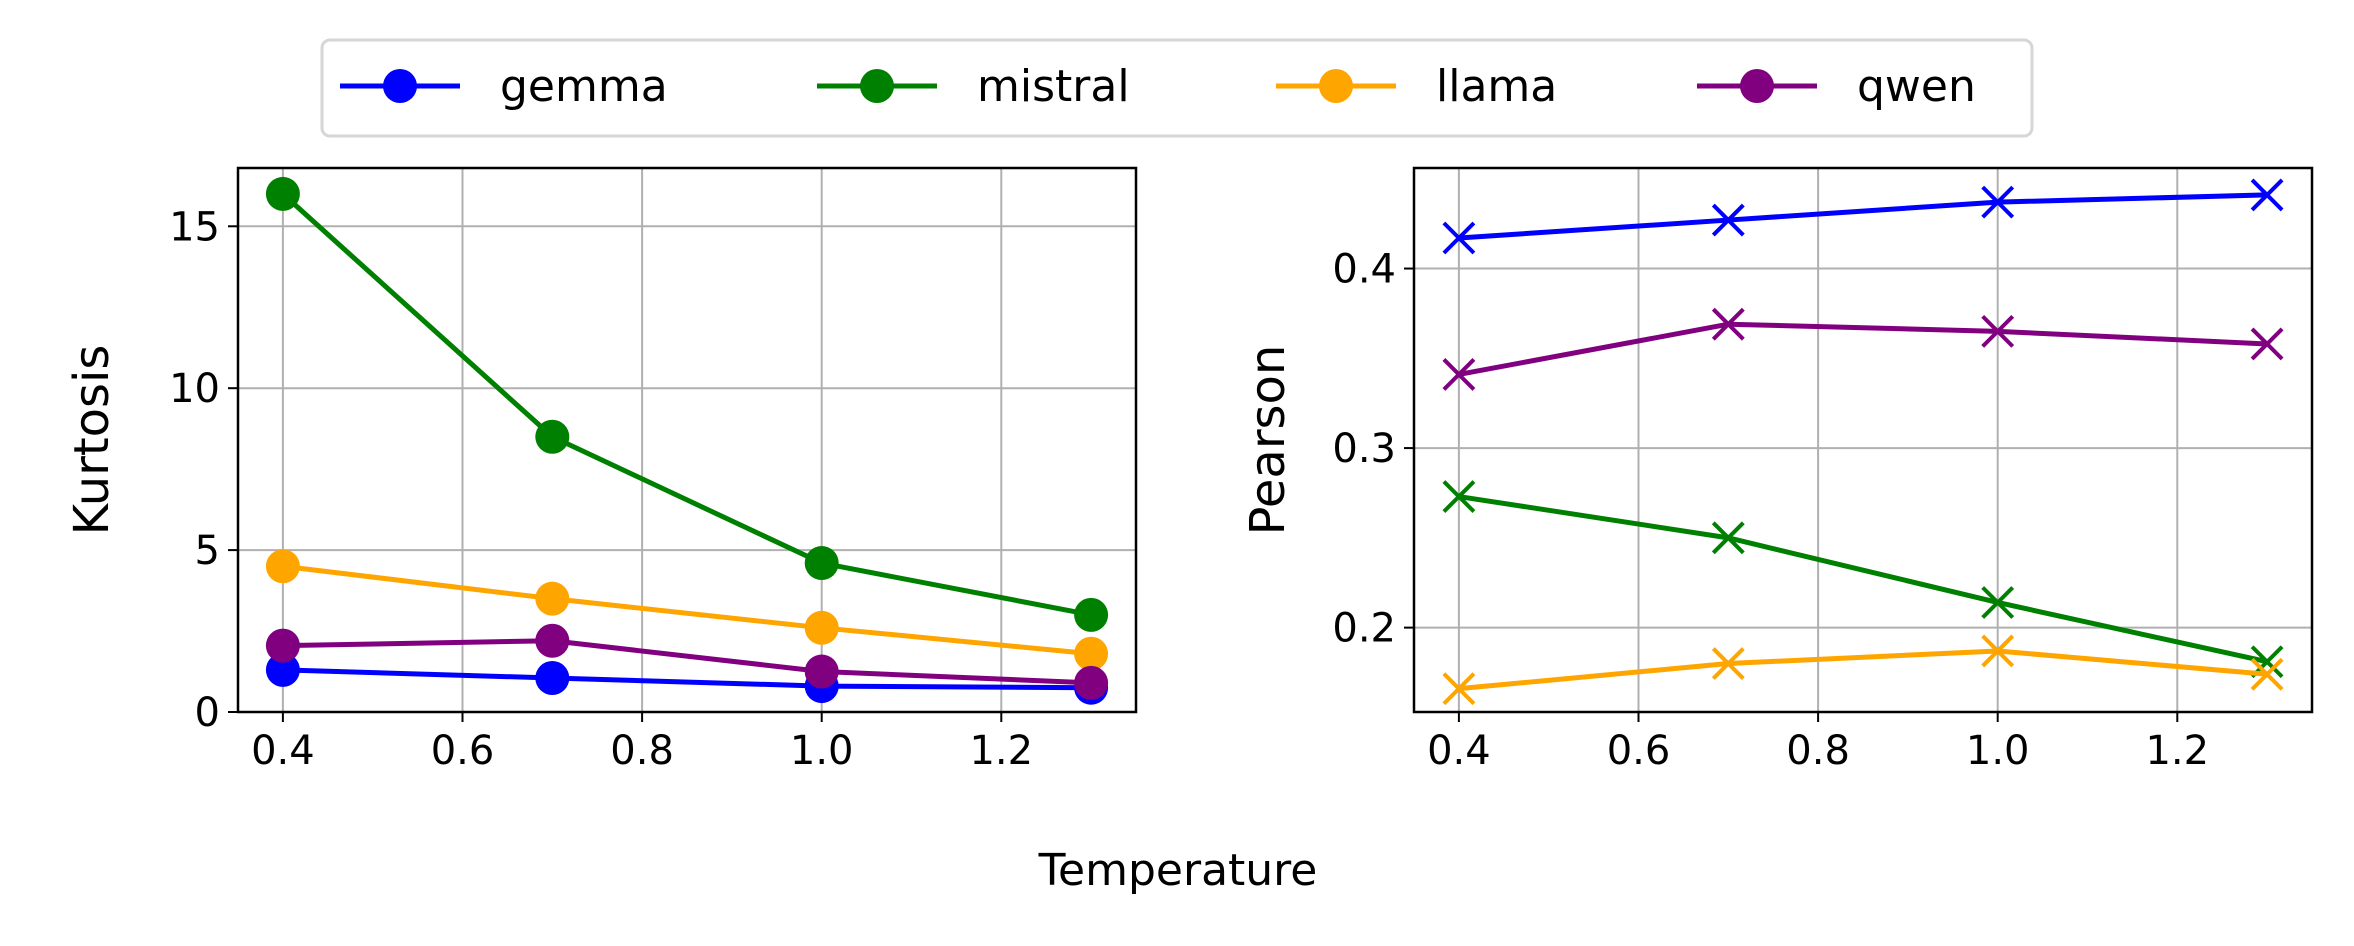 This screenshot has width=2354, height=946. Describe the element at coordinates (1178, 870) in the screenshot. I see `figure-xlabel: Temperature` at that location.